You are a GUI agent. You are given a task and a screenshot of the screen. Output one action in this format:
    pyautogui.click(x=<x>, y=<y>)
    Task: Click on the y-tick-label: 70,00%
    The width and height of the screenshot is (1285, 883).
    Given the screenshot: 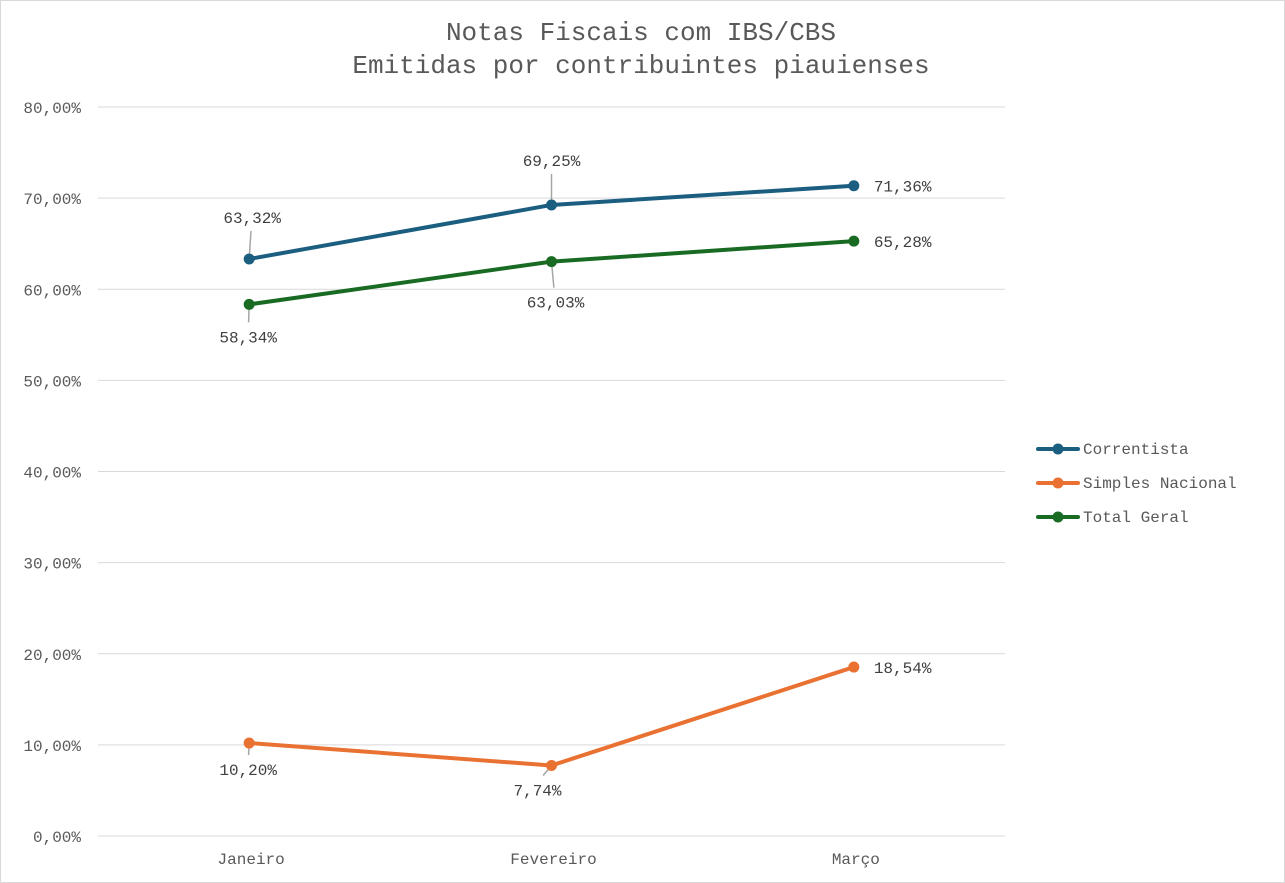 What is the action you would take?
    pyautogui.click(x=52, y=200)
    